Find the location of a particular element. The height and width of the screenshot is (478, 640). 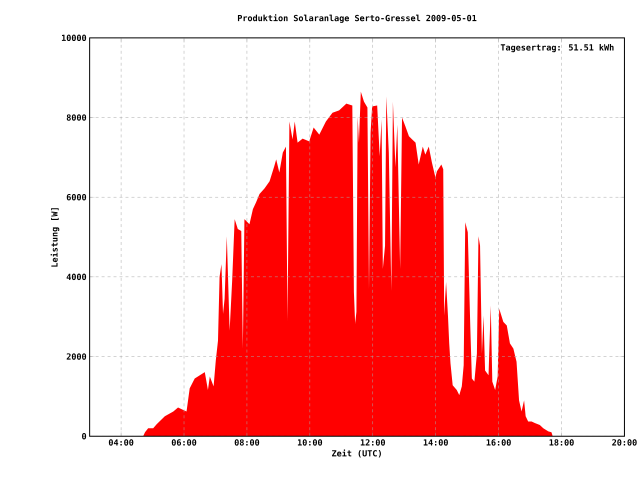

y-tick-label: 8000 is located at coordinates (76, 117).